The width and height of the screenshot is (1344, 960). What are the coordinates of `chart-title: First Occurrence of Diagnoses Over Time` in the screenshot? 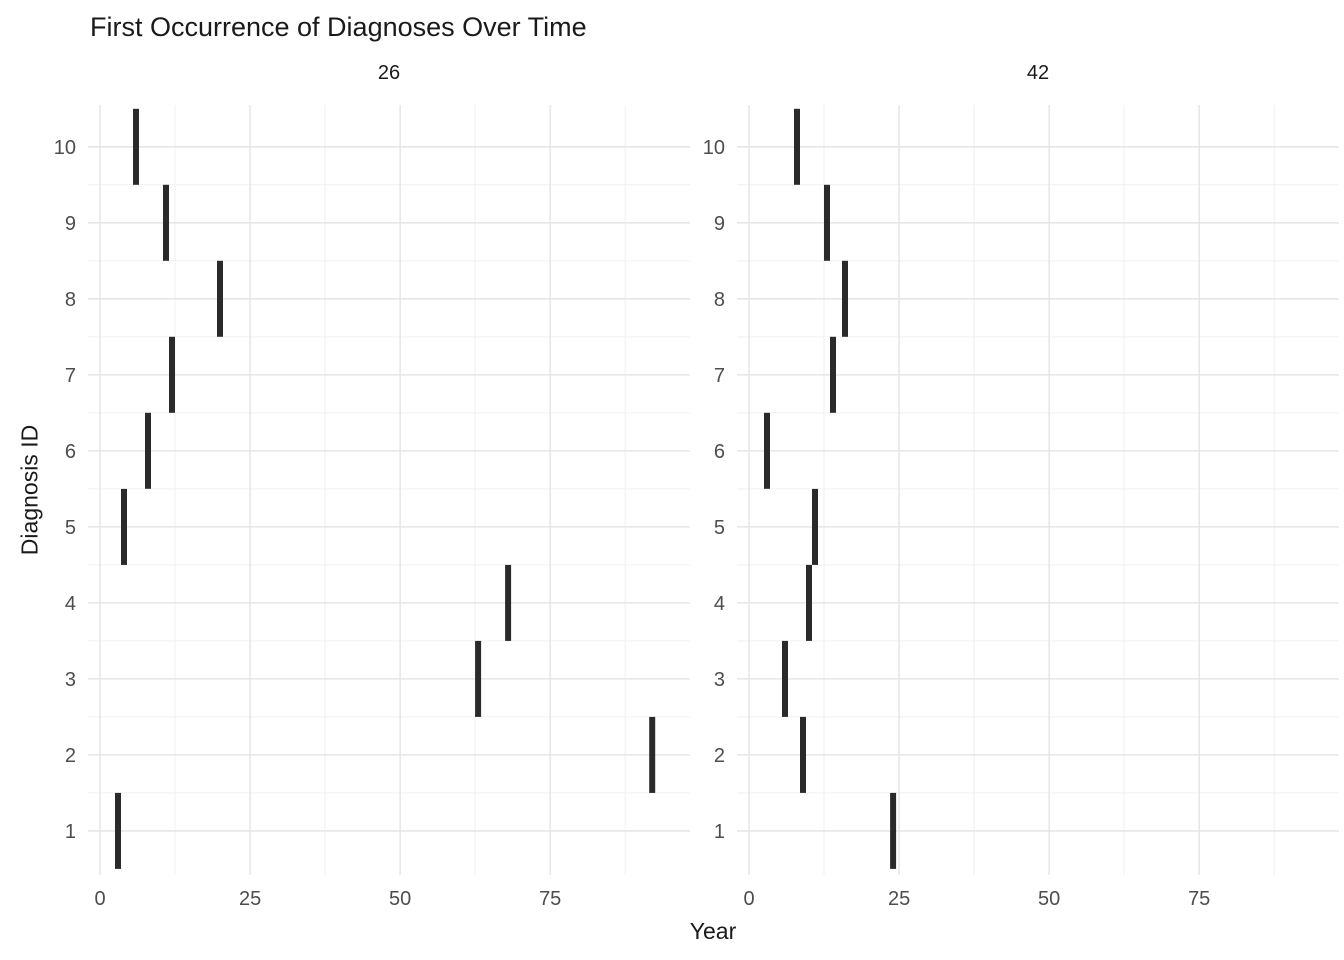 It's located at (338, 27).